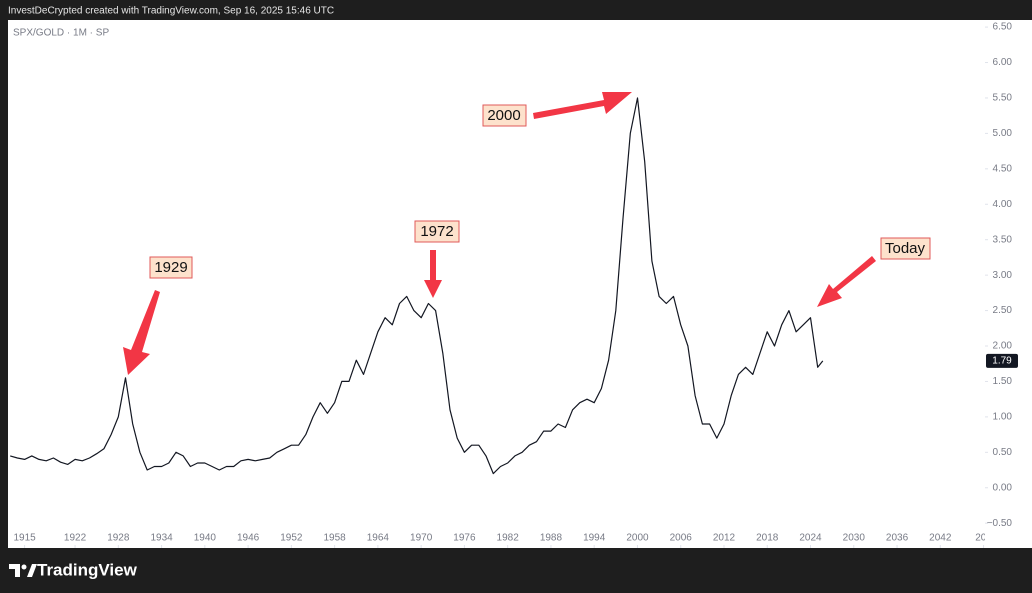 The width and height of the screenshot is (1032, 593). What do you see at coordinates (1003, 487) in the screenshot?
I see `y-tick-label: 0.00` at bounding box center [1003, 487].